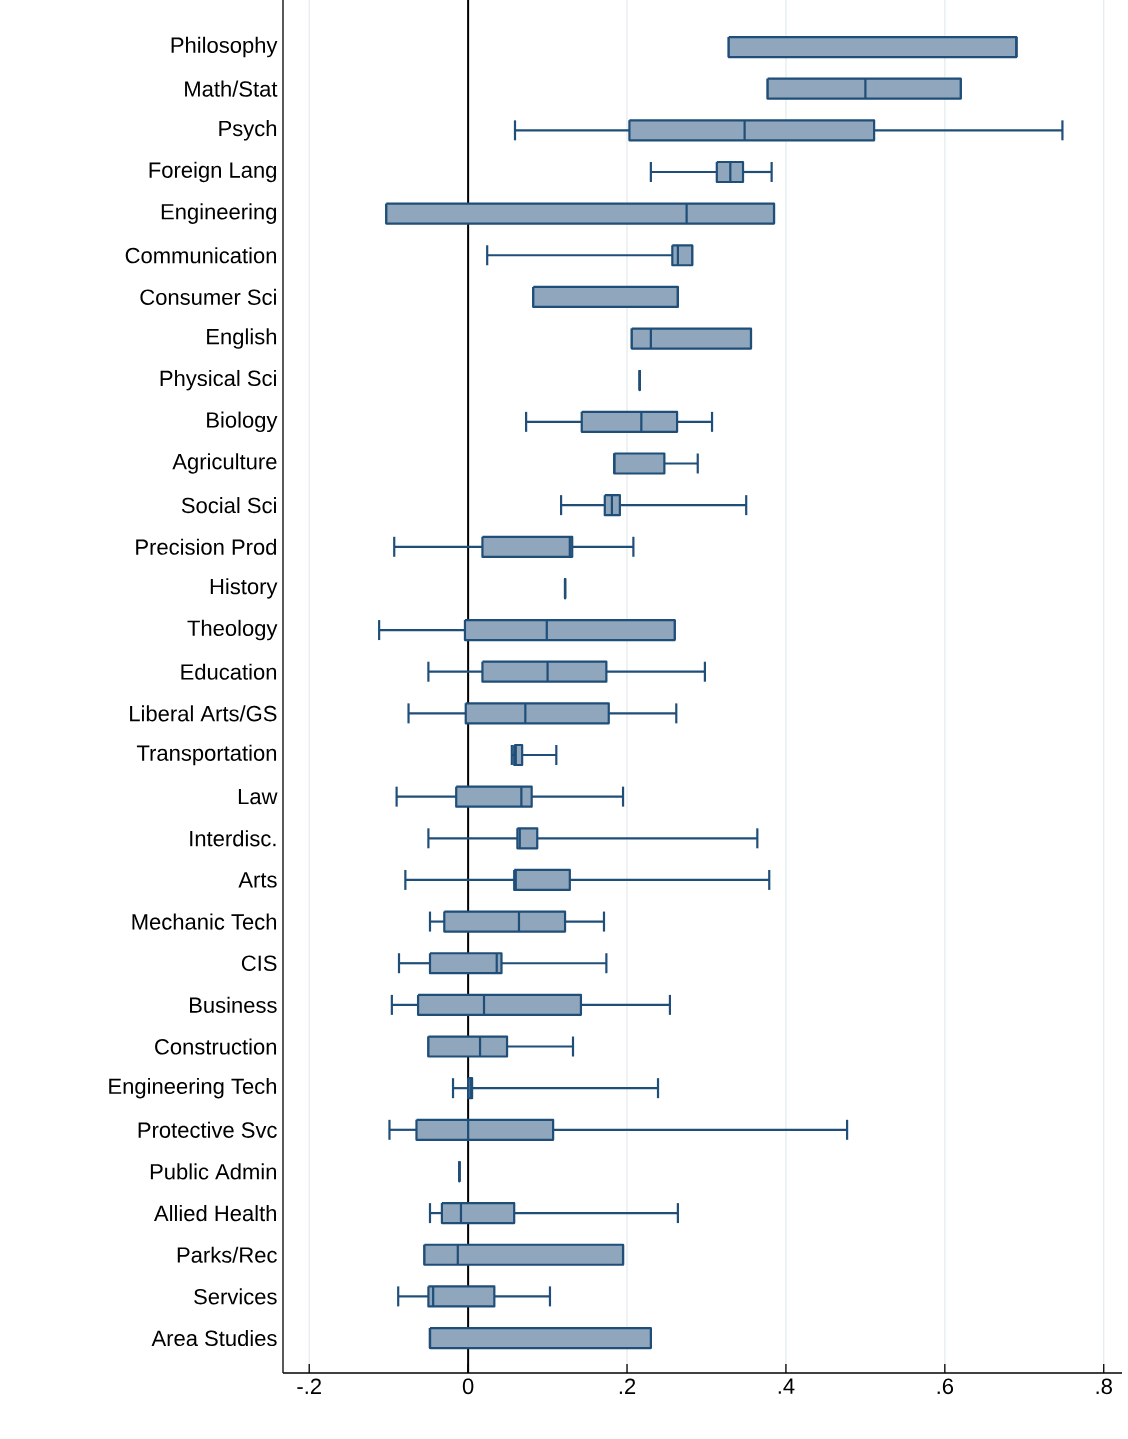 Image resolution: width=1128 pixels, height=1439 pixels. What do you see at coordinates (232, 630) in the screenshot?
I see `y-tick-label: Theology` at bounding box center [232, 630].